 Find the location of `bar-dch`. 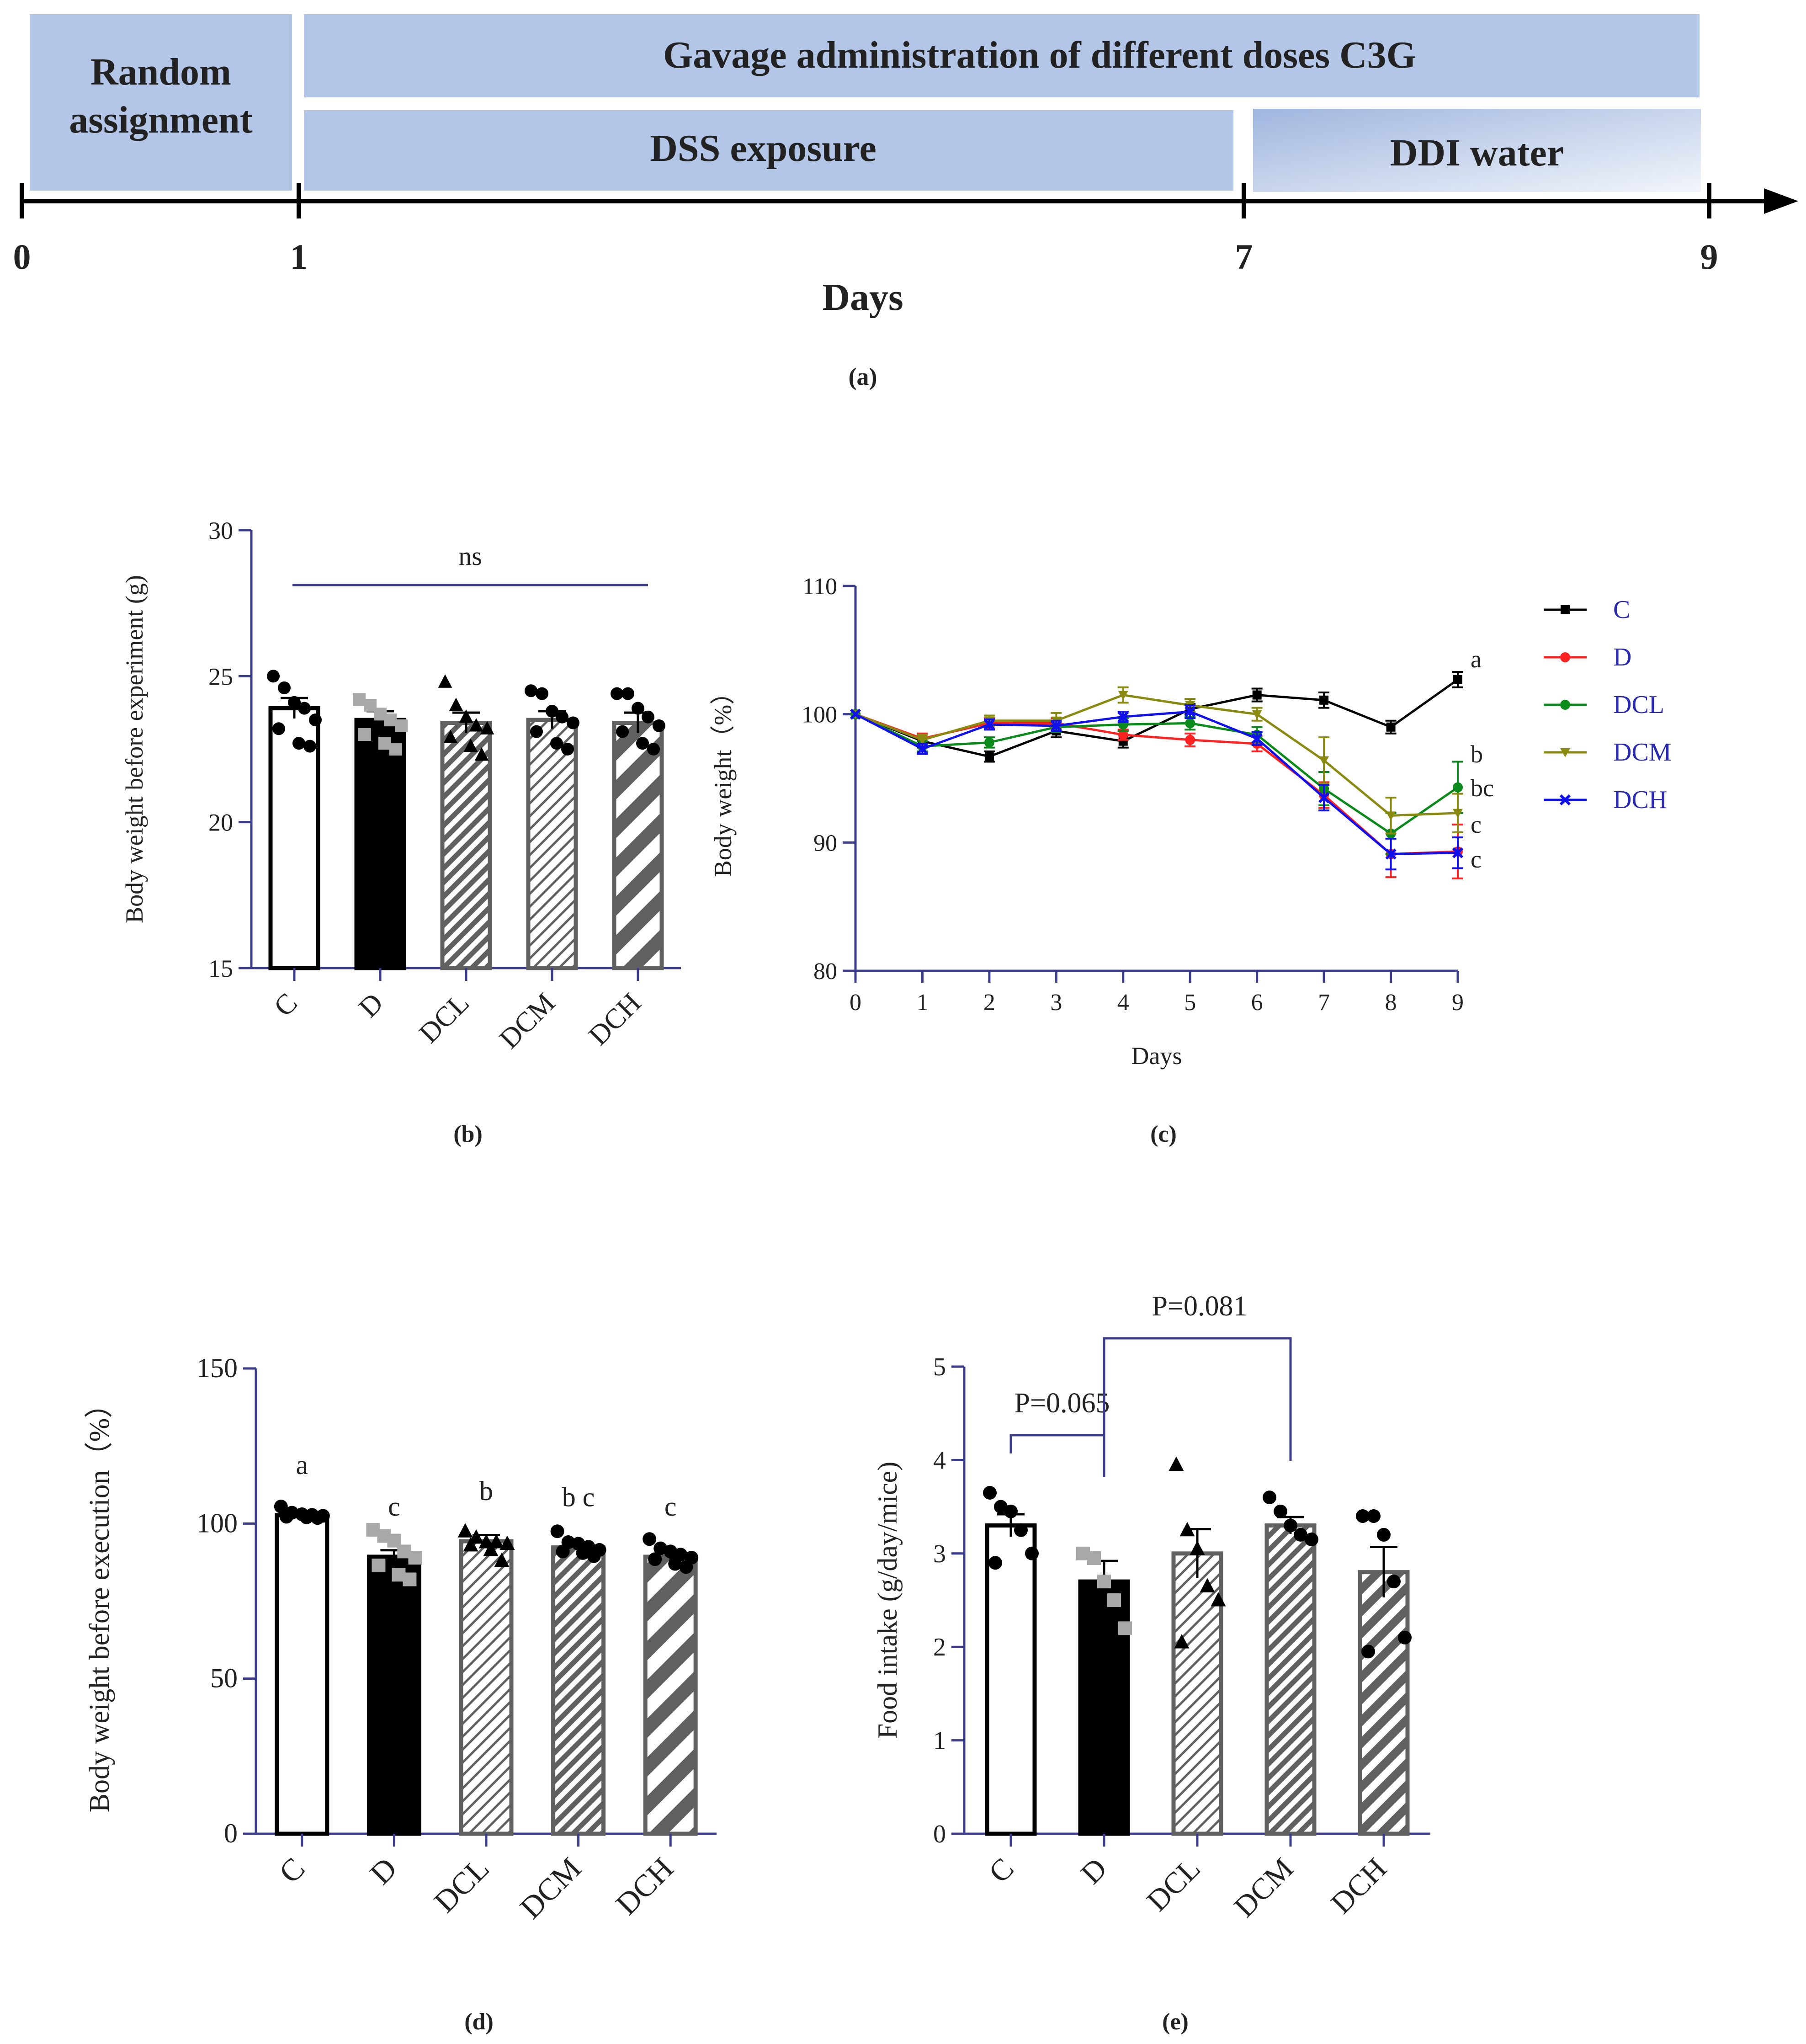

bar-dch is located at coordinates (670, 1695).